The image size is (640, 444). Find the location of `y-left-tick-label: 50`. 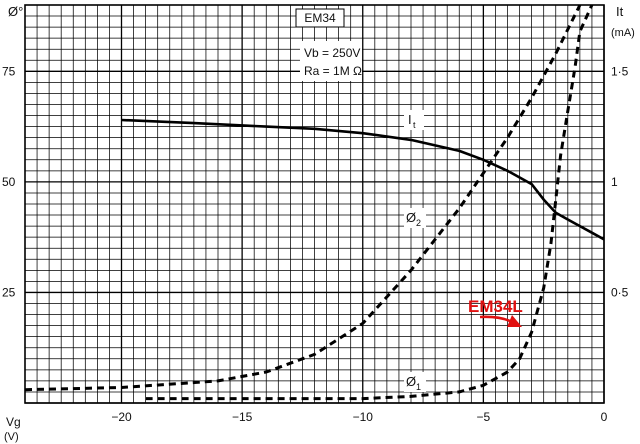

y-left-tick-label: 50 is located at coordinates (9, 182).